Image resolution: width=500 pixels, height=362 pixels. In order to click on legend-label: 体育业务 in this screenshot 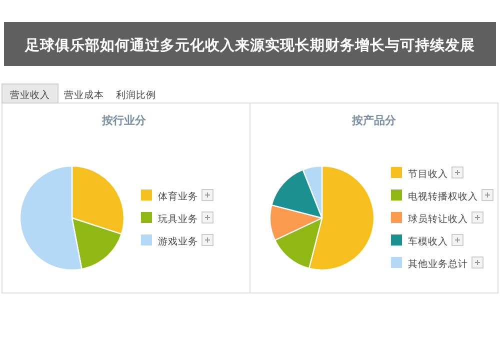, I will do `click(178, 196)`.